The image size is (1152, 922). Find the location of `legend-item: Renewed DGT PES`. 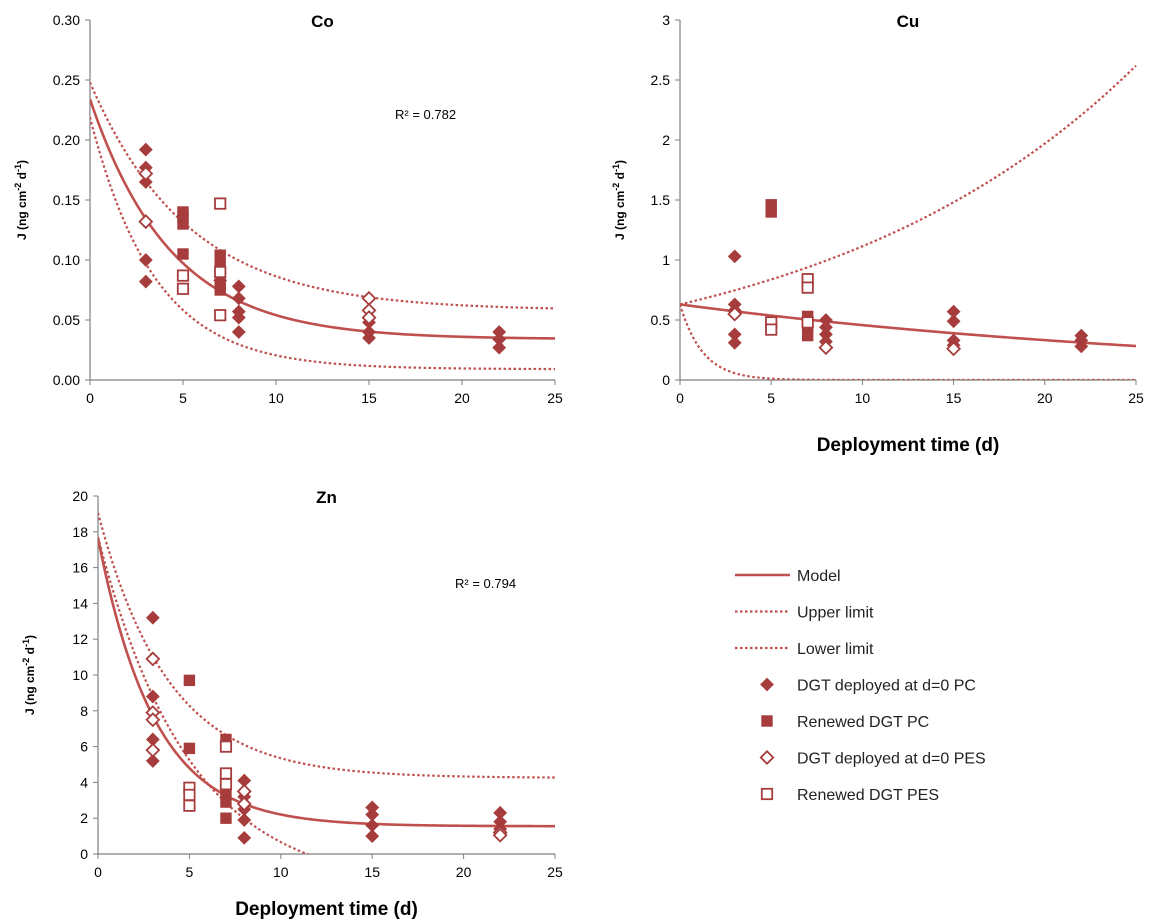

legend-item: Renewed DGT PES is located at coordinates (849, 795).